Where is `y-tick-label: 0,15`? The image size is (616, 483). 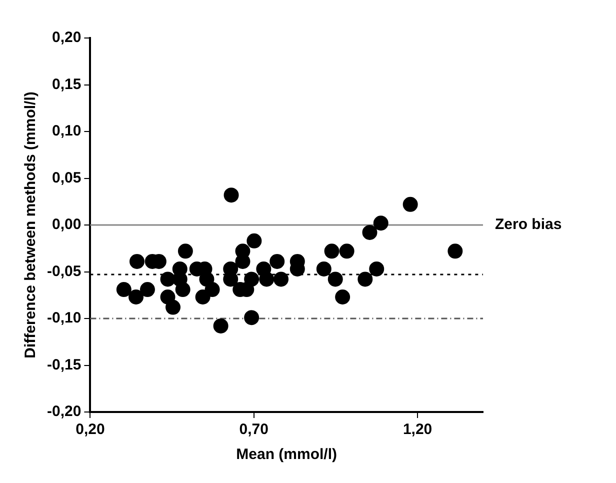
y-tick-label: 0,15 is located at coordinates (67, 84).